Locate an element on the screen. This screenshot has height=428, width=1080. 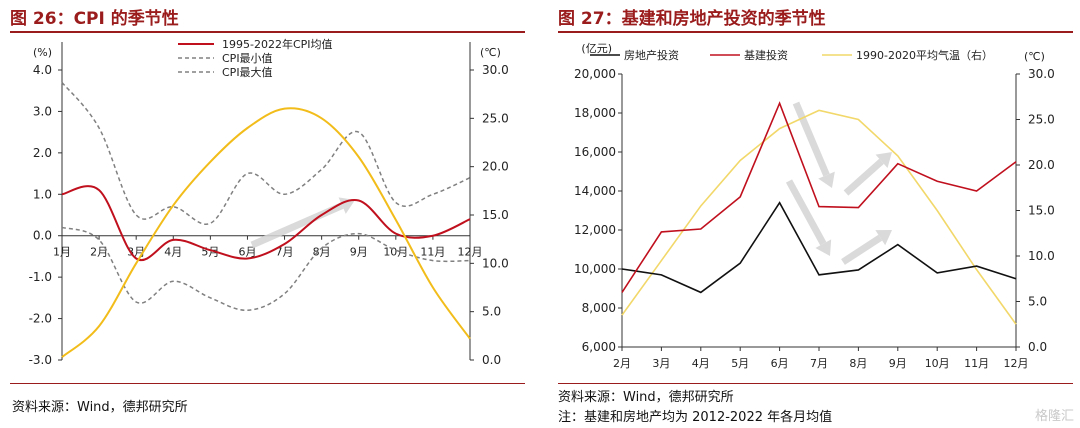
x-axis-tick-label: 5月 is located at coordinates (740, 363).